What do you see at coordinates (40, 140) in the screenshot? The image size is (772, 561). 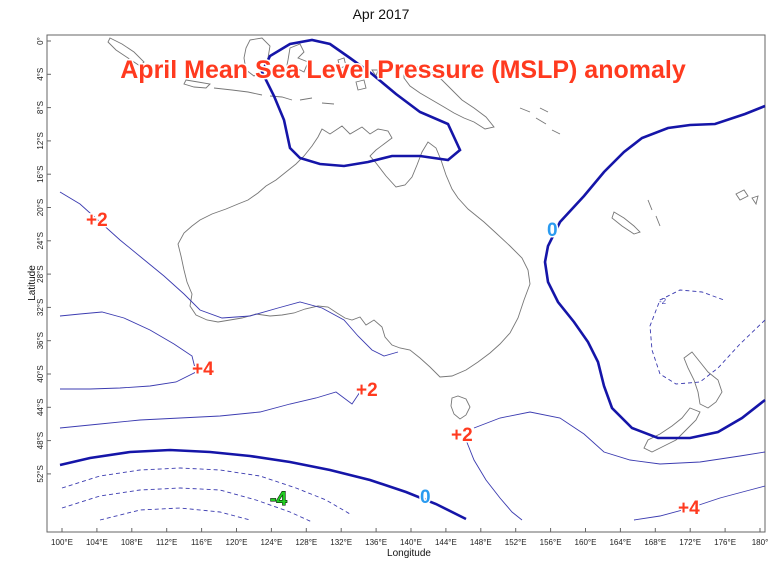 I see `lat-tick-label: 12°S` at bounding box center [40, 140].